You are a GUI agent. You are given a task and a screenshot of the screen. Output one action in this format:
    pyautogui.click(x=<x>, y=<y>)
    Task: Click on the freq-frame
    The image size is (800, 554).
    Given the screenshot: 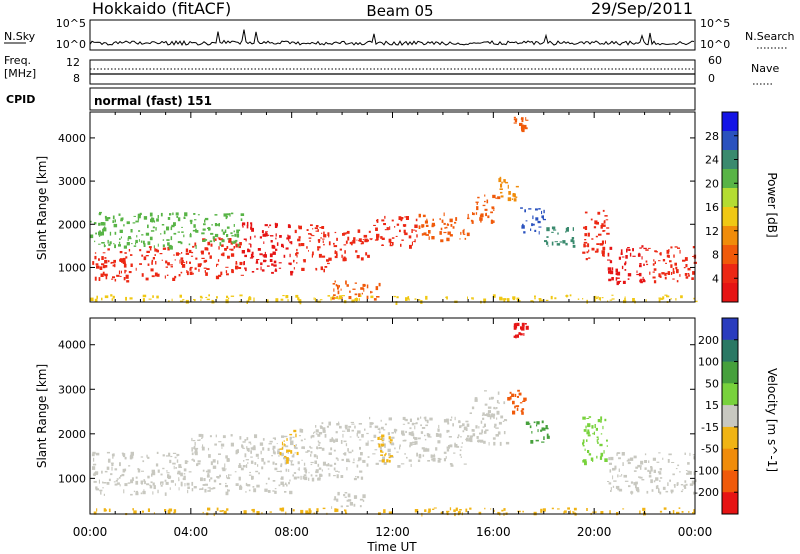 What is the action you would take?
    pyautogui.click(x=392, y=72)
    